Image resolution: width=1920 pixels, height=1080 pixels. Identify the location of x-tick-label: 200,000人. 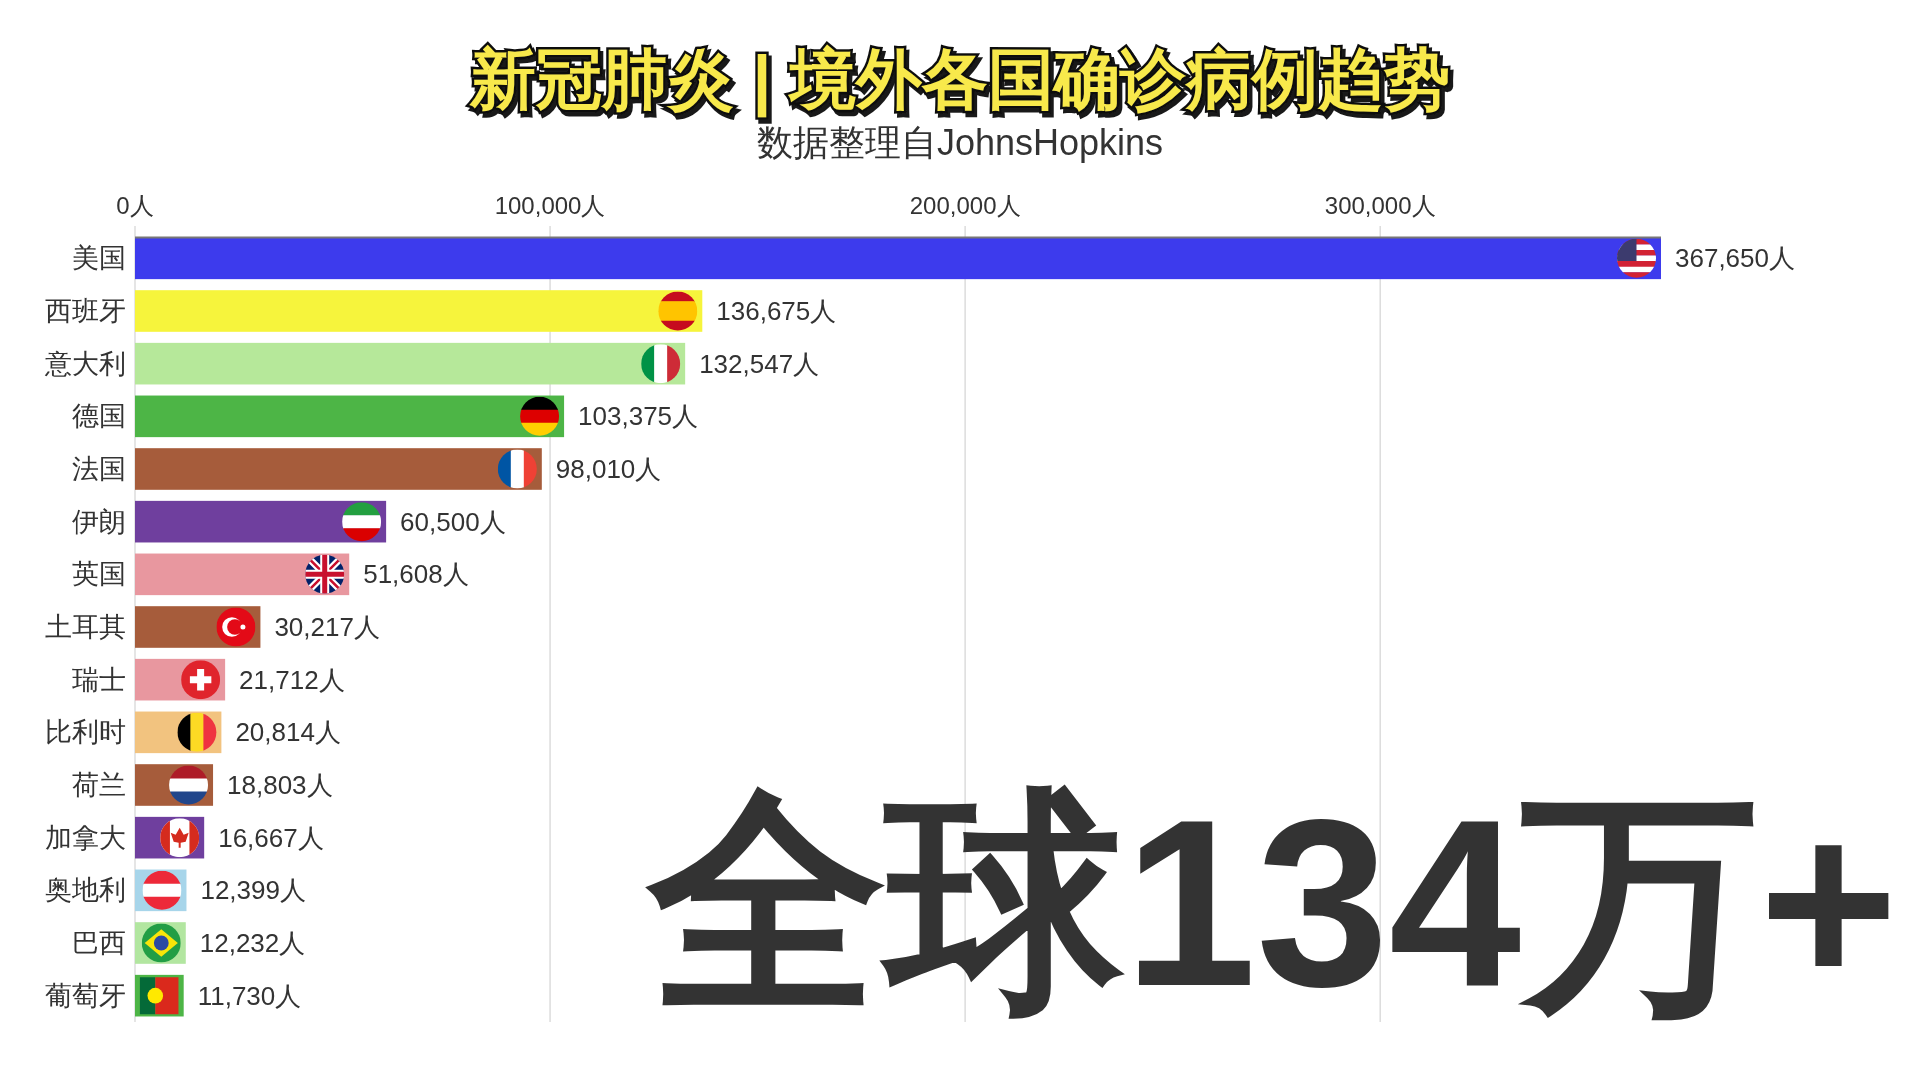
(965, 205).